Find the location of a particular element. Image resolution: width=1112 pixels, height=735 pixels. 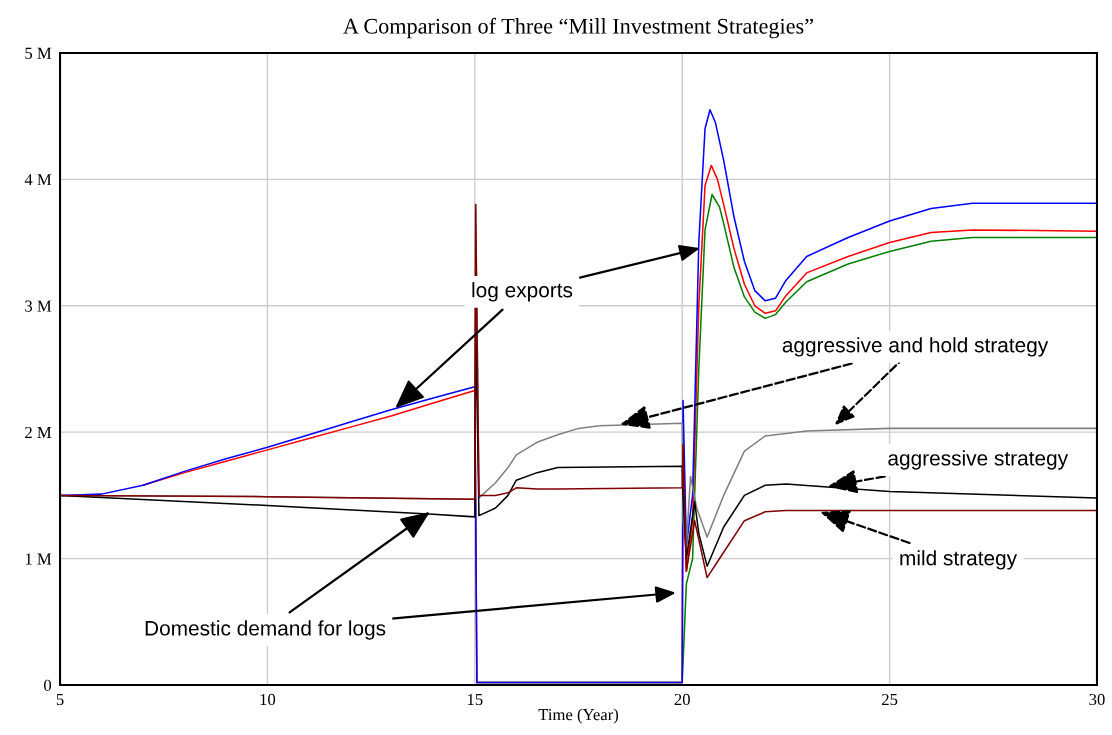

x-tick-label: 25 is located at coordinates (890, 699).